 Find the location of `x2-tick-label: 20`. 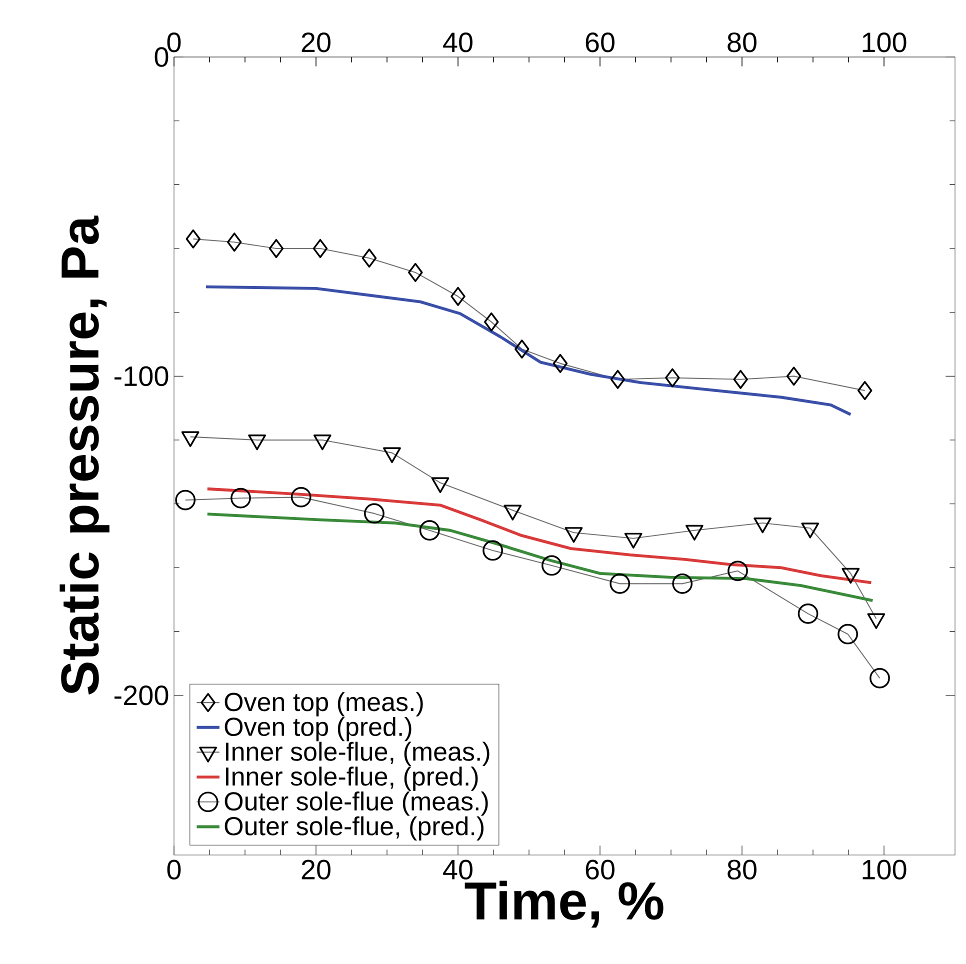

x2-tick-label: 20 is located at coordinates (316, 42).